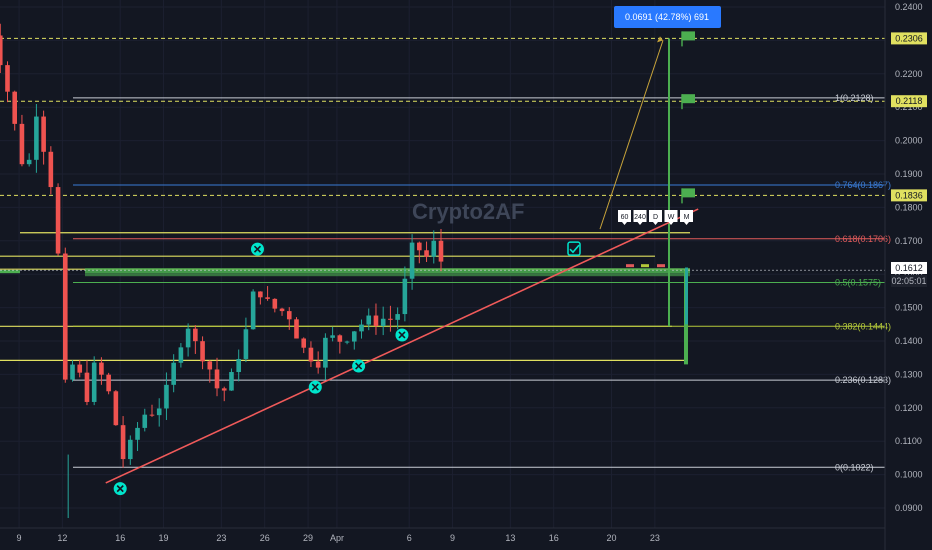 Image resolution: width=932 pixels, height=550 pixels. Describe the element at coordinates (909, 74) in the screenshot. I see `y-tick-label: 0.2200` at that location.